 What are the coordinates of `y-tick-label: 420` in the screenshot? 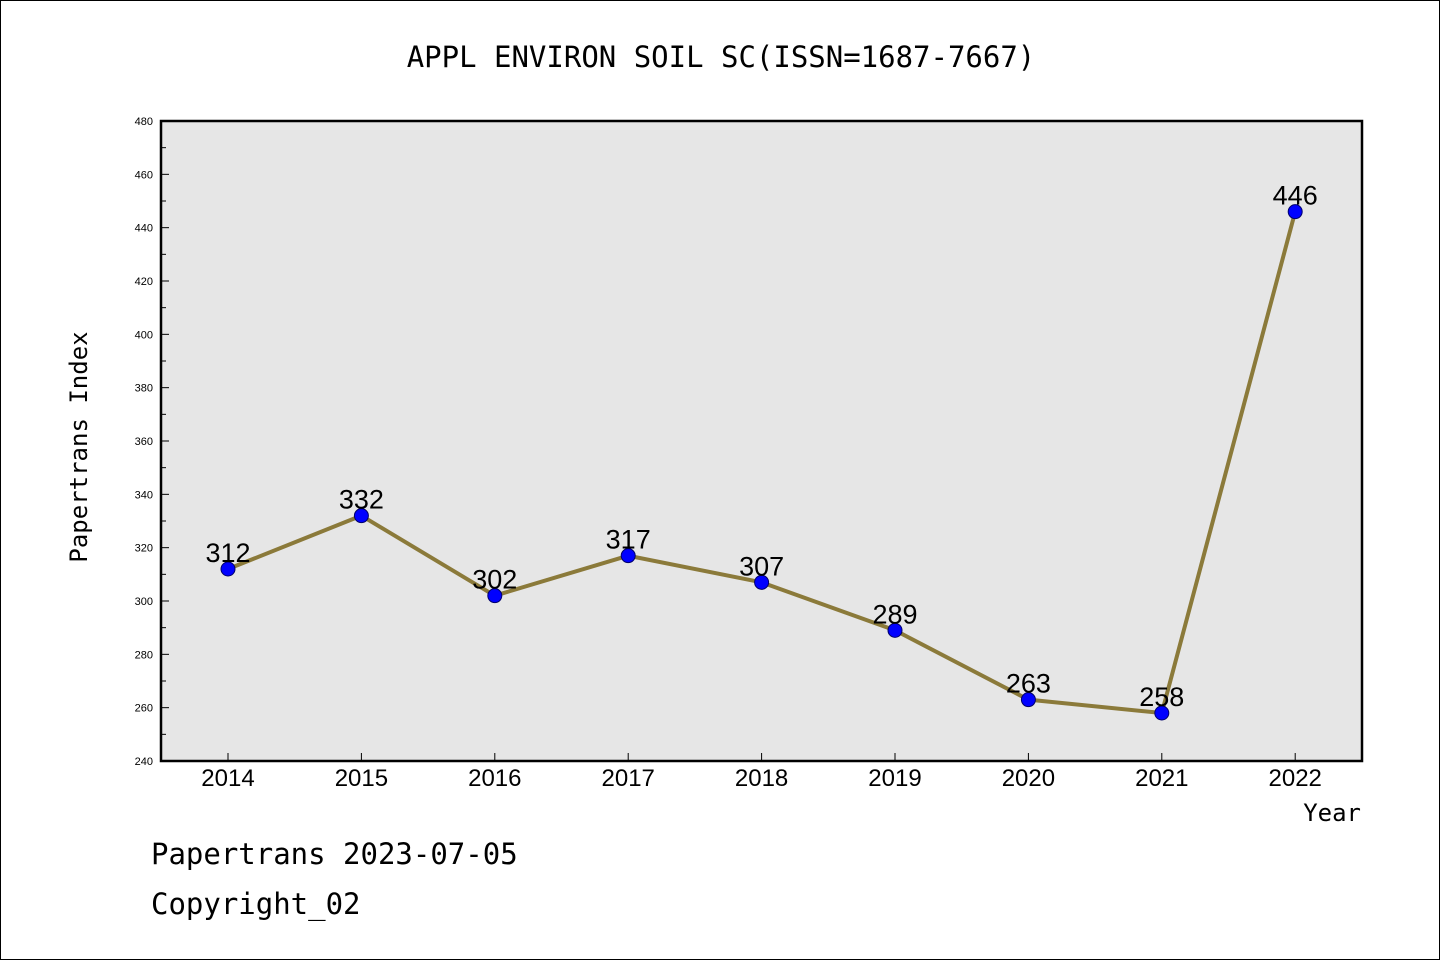 It's located at (144, 282).